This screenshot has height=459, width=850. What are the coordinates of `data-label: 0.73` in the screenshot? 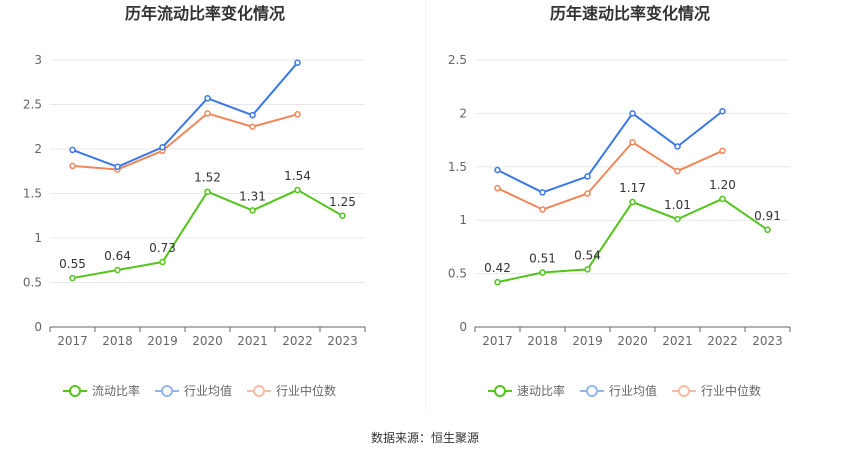 It's located at (162, 248).